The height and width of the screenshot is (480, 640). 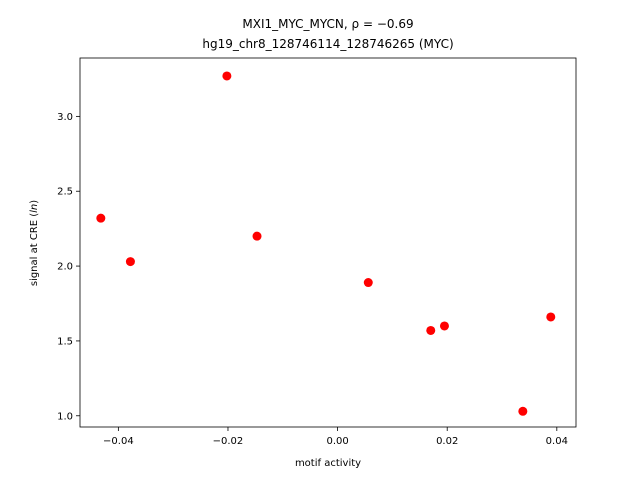 I want to click on y-tick-label: 2.0, so click(x=65, y=267).